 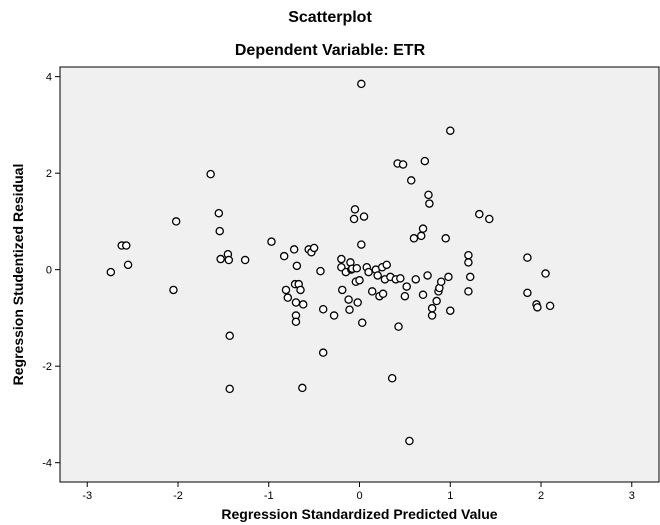 I want to click on y-axis-label: Regression Studentized Residual, so click(x=18, y=275).